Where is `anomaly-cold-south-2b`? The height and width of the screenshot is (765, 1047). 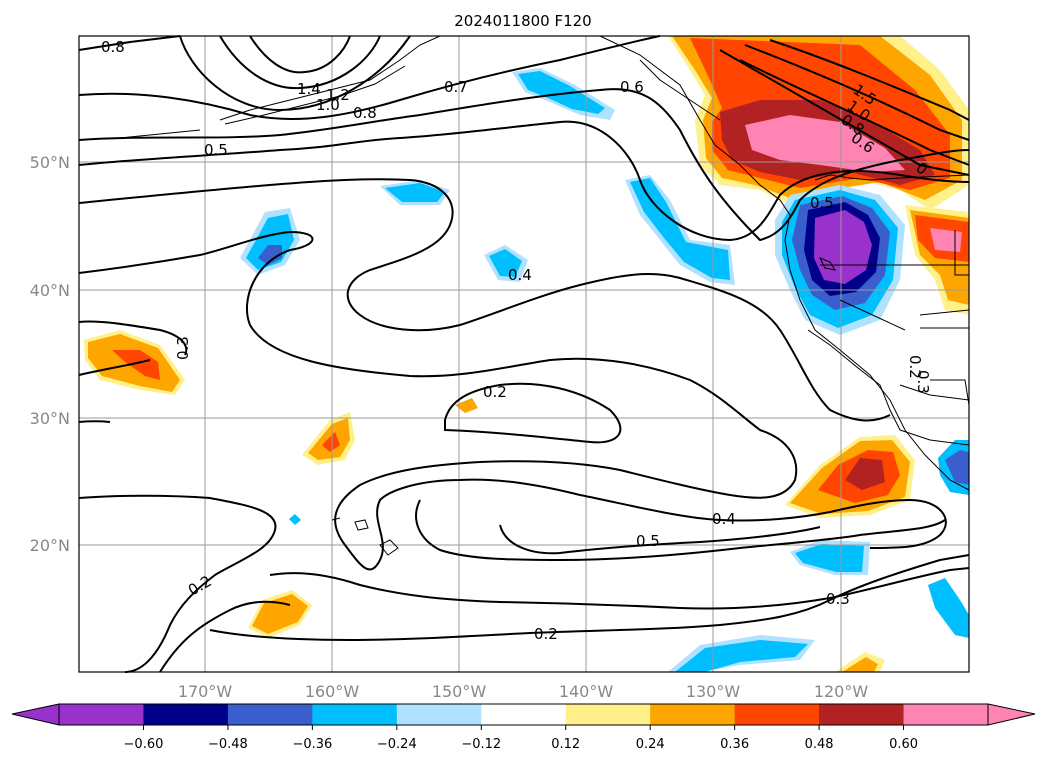
anomaly-cold-south-2b is located at coordinates (741, 656).